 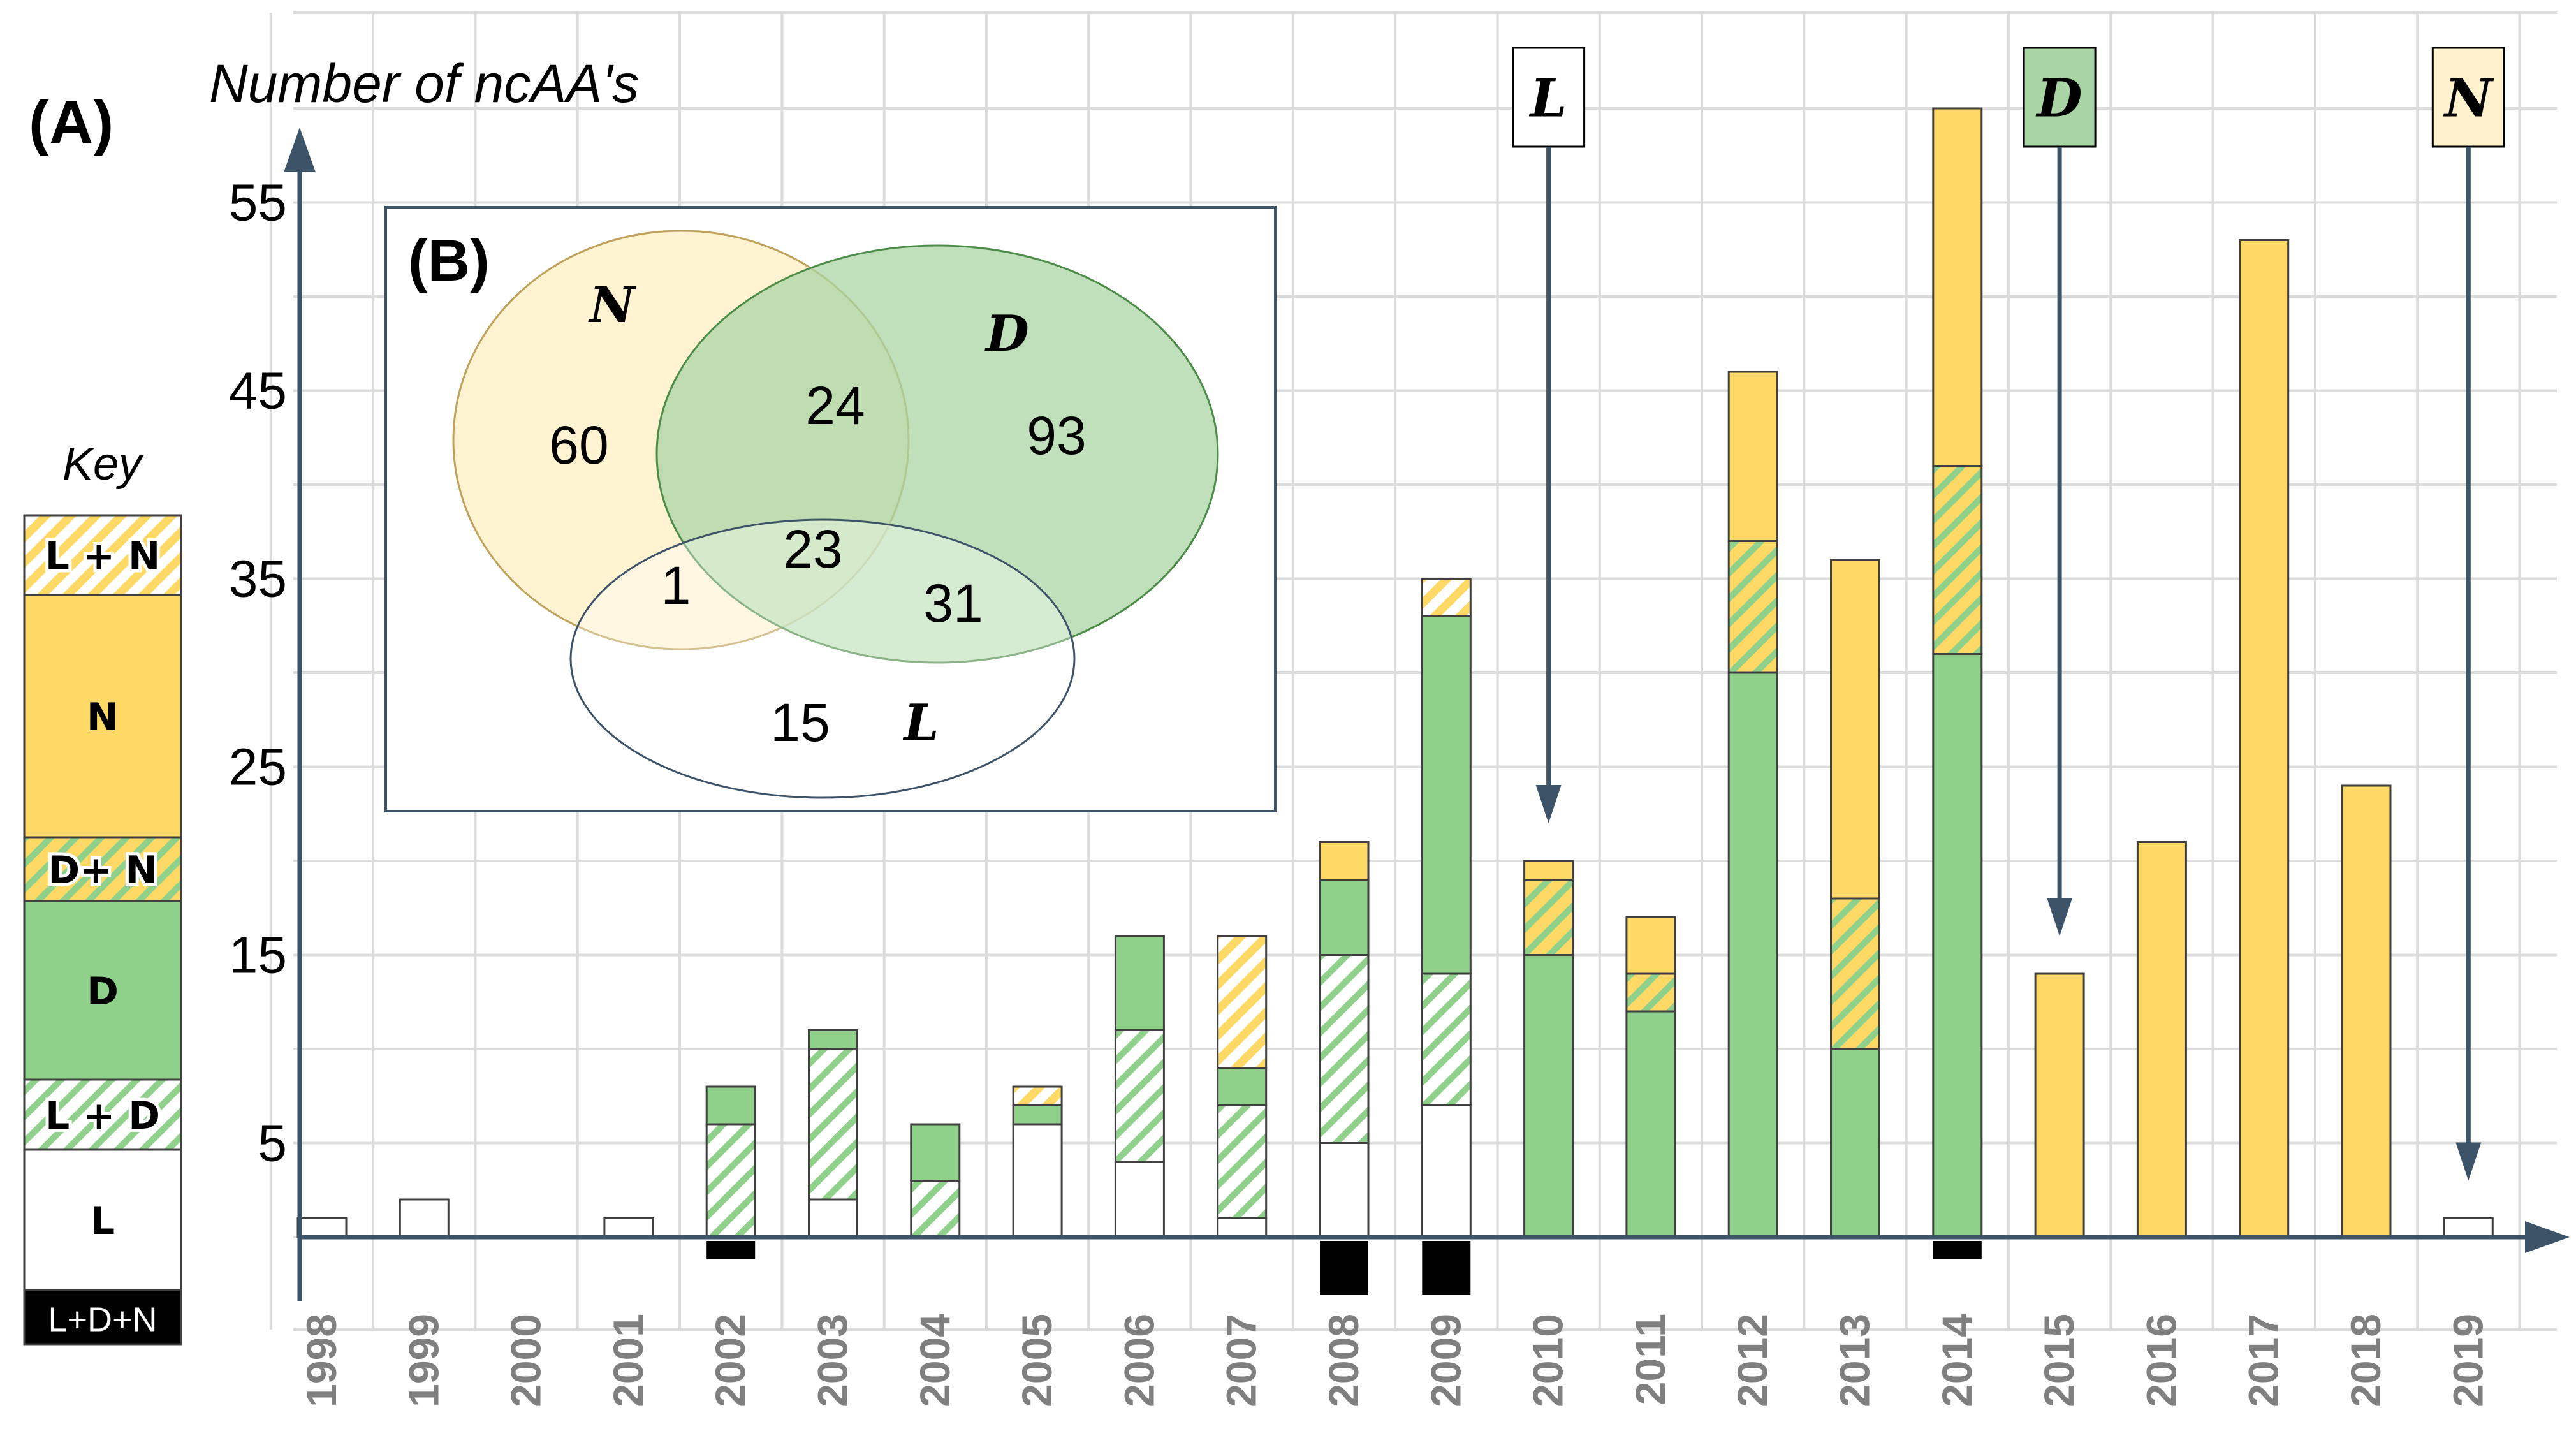 I want to click on key-label: L + D, so click(x=102, y=1116).